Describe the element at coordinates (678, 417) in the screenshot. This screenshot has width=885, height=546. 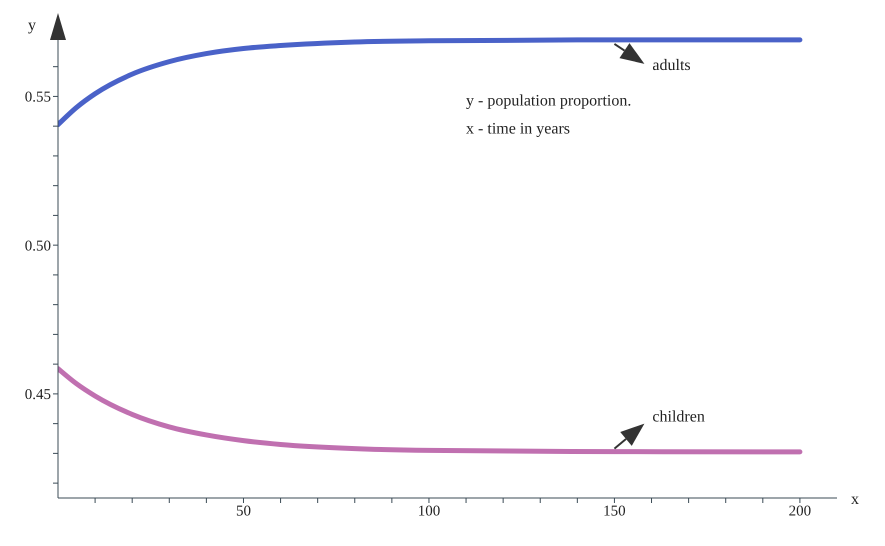
I see `series-label: children` at that location.